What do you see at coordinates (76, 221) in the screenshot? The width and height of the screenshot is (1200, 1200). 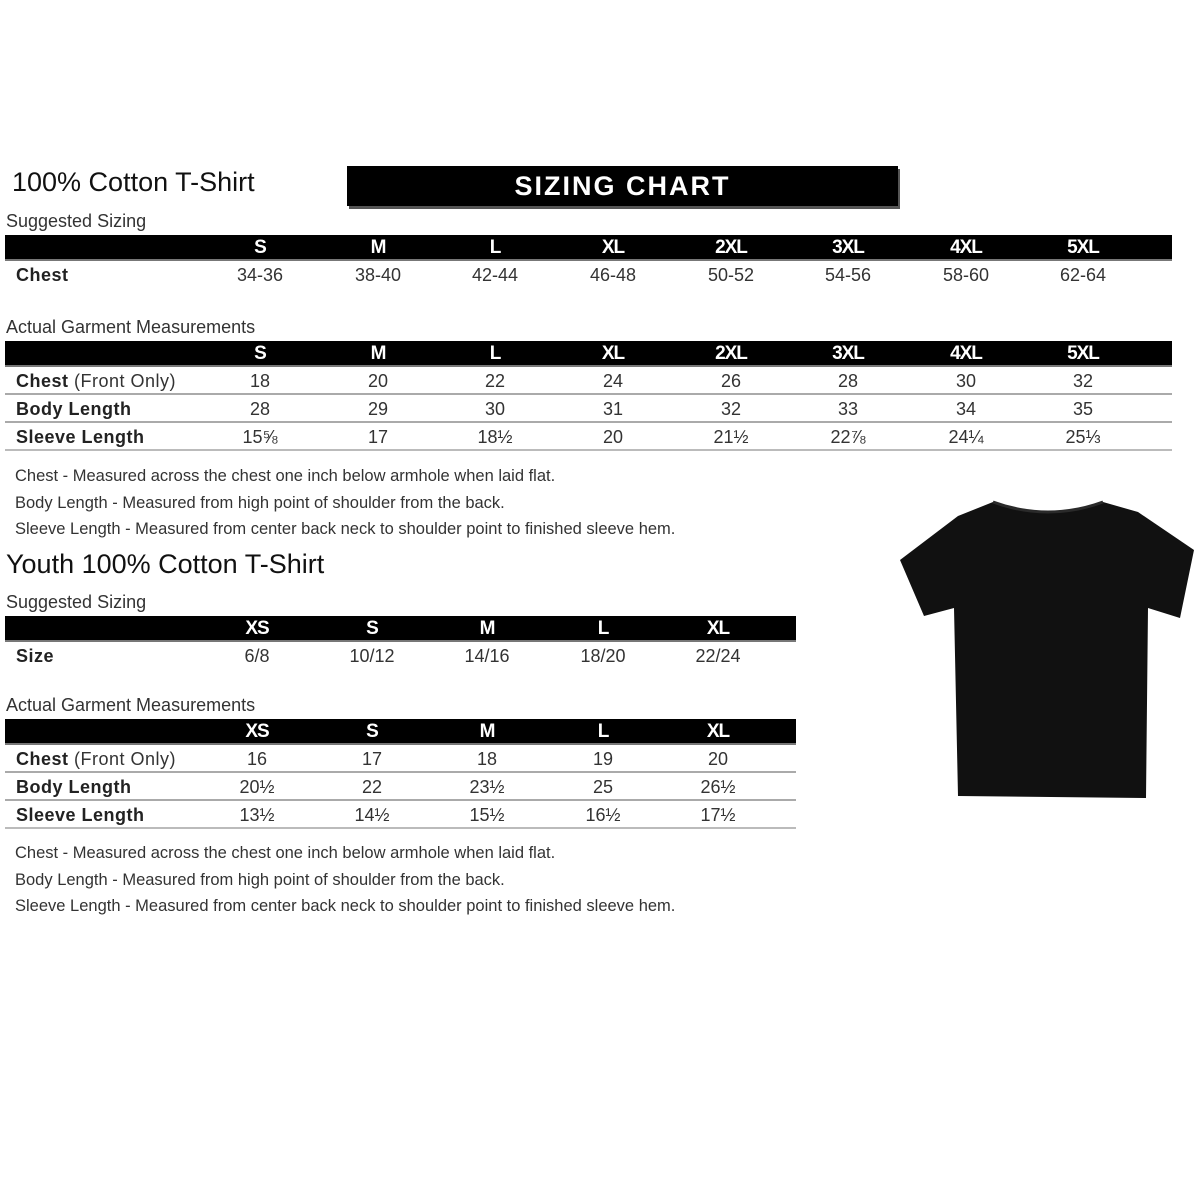 I see `adult-suggested-label: Suggested Sizing` at bounding box center [76, 221].